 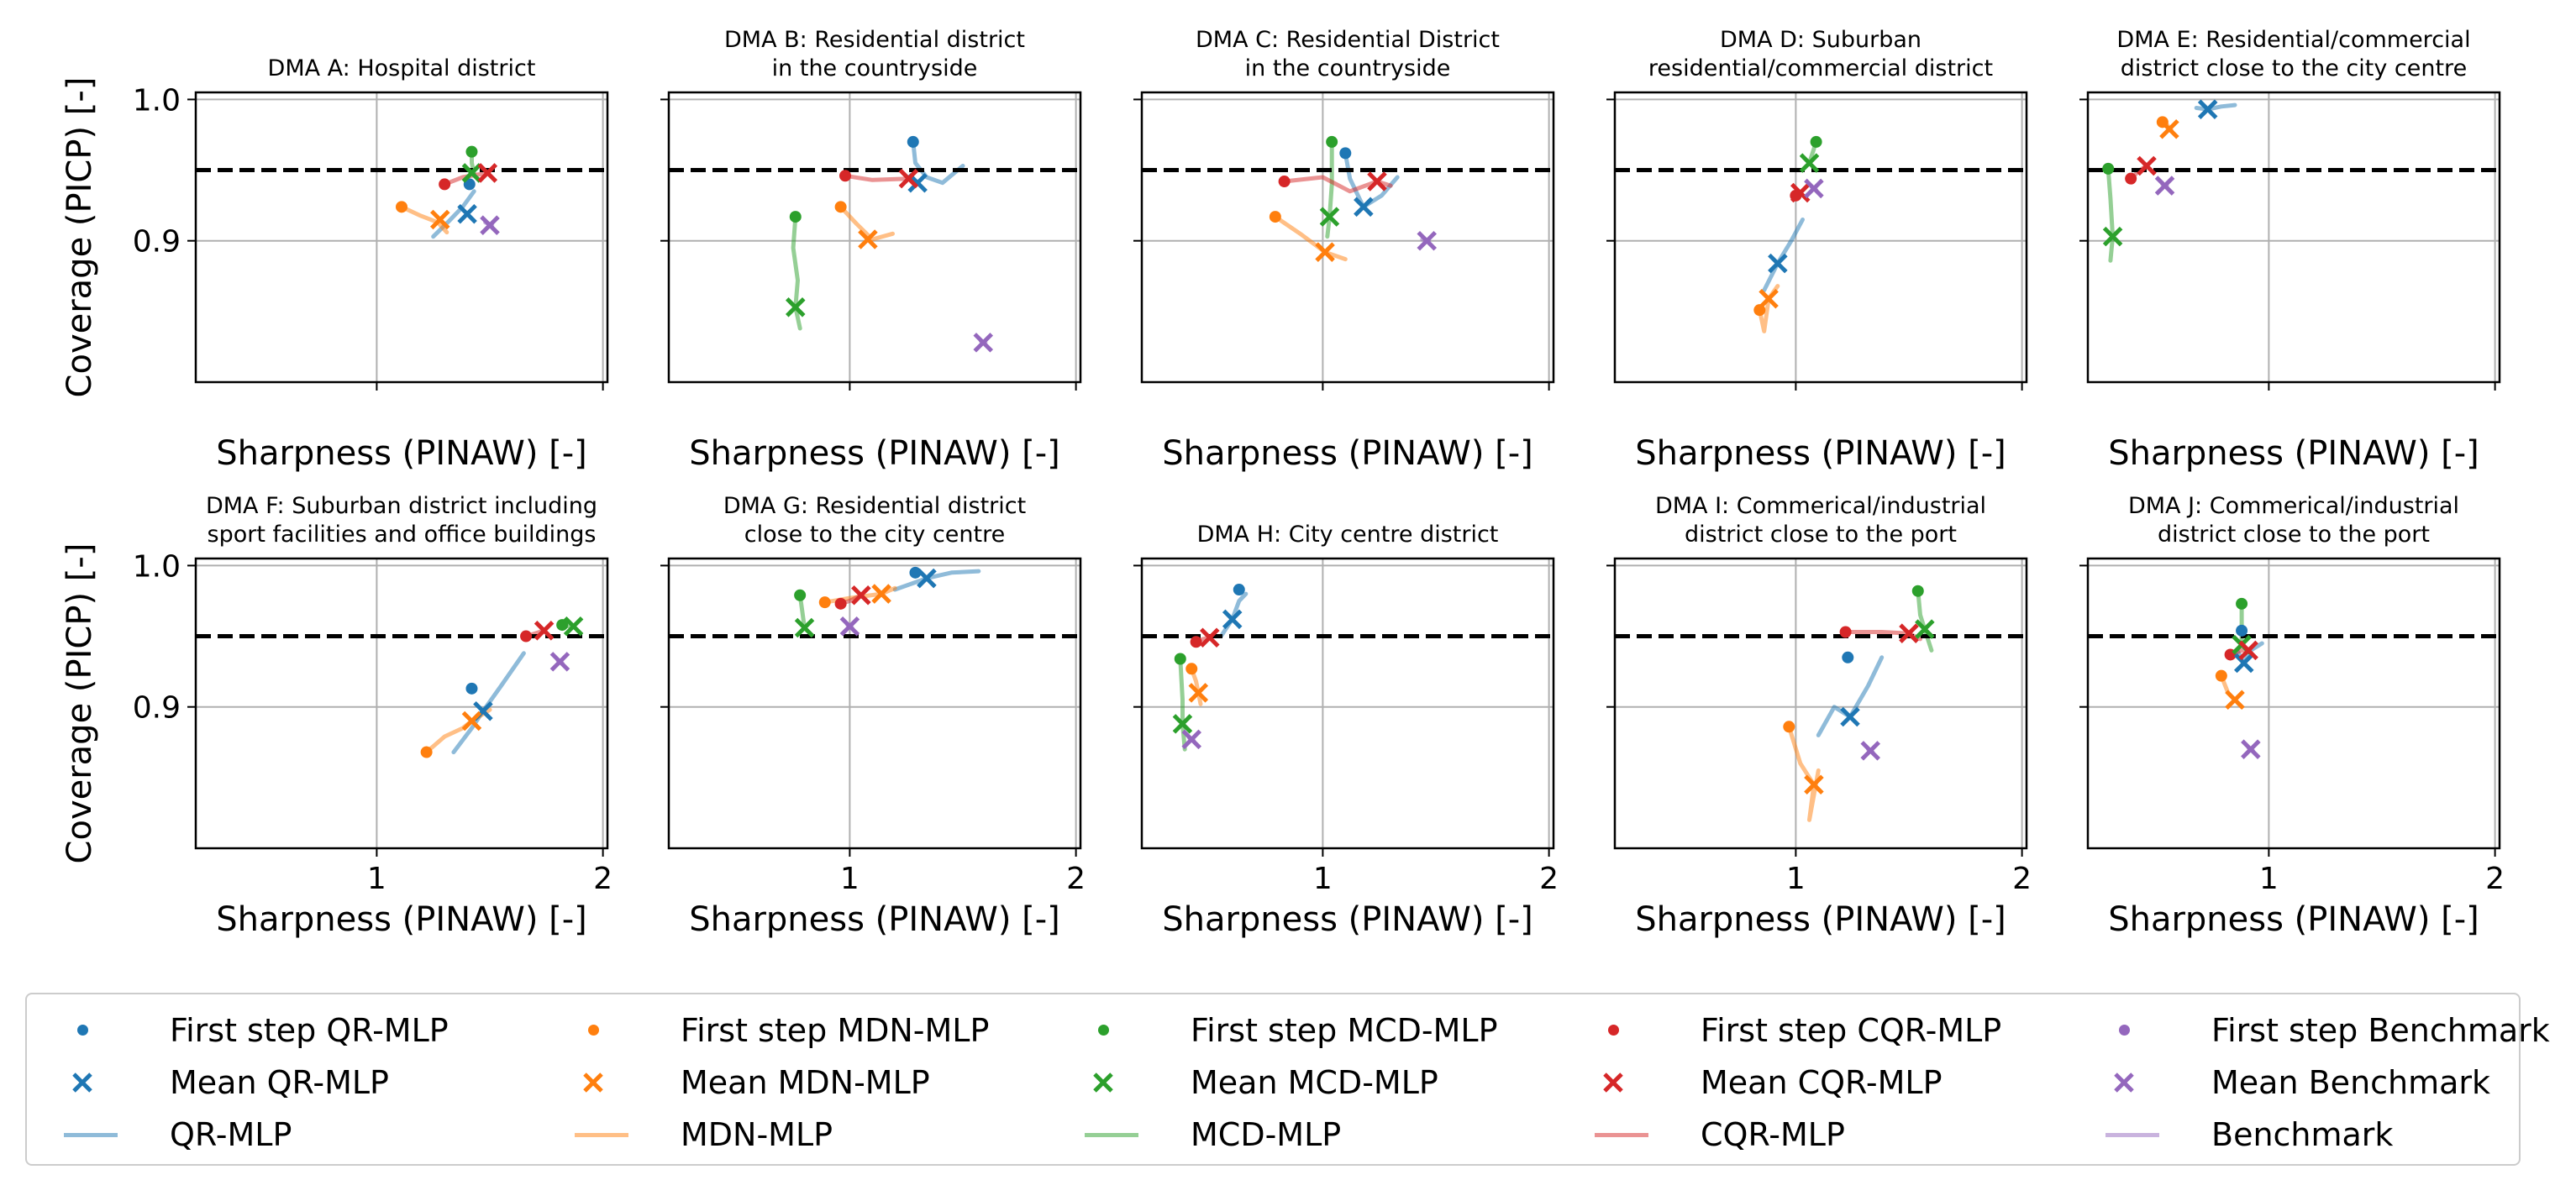 What do you see at coordinates (311, 1083) in the screenshot?
I see `legend-entry: Mean QR-MLP` at bounding box center [311, 1083].